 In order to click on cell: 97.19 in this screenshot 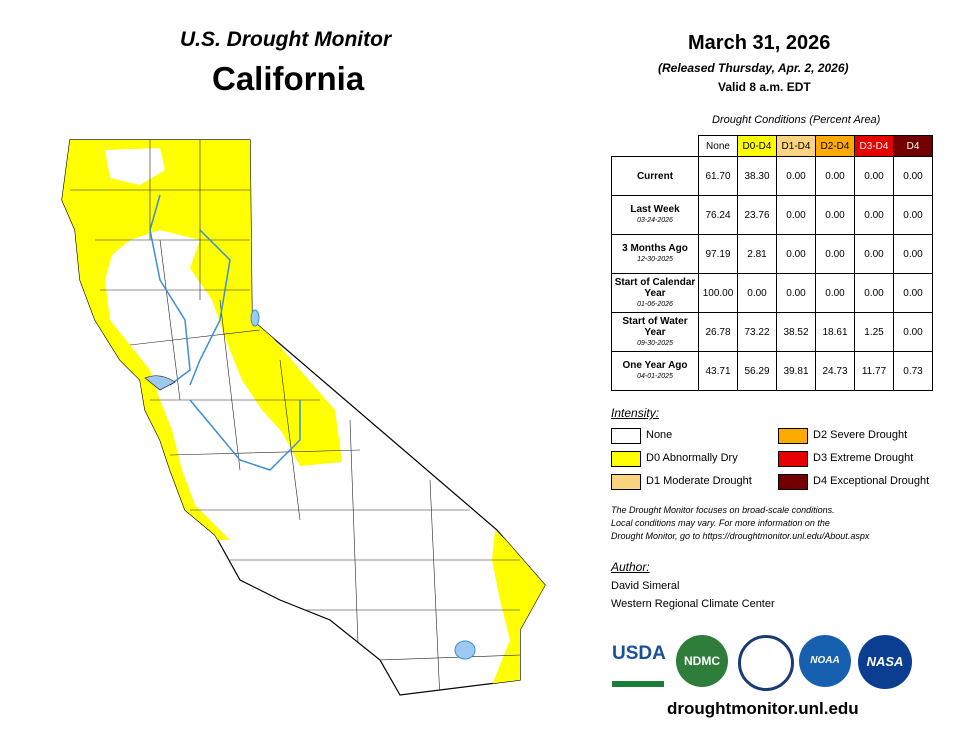, I will do `click(718, 254)`.